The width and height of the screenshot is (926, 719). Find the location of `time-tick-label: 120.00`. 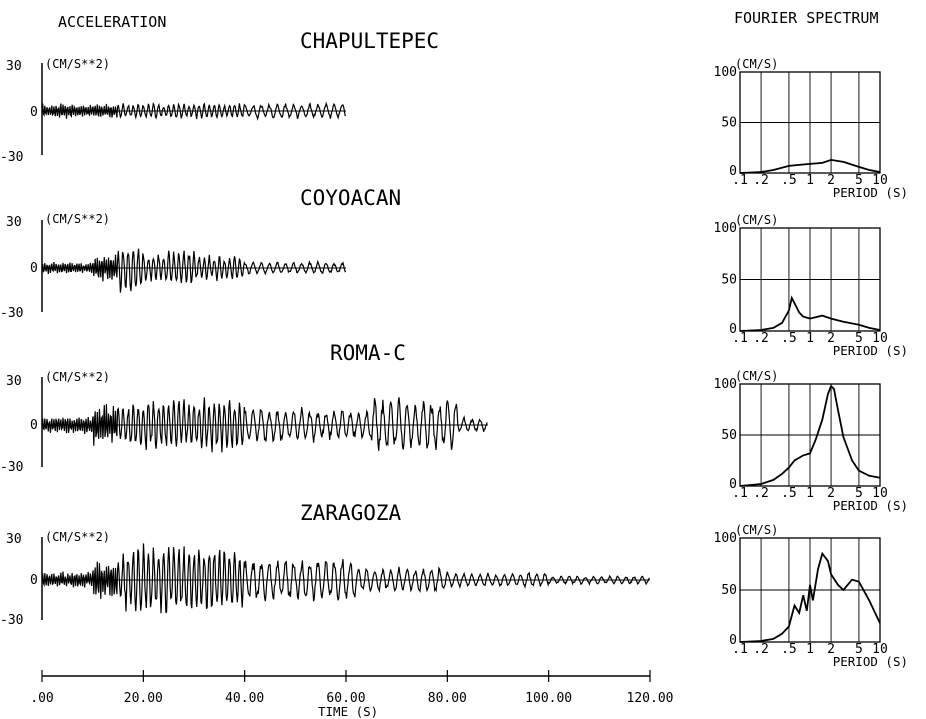

time-tick-label: 120.00 is located at coordinates (650, 698).